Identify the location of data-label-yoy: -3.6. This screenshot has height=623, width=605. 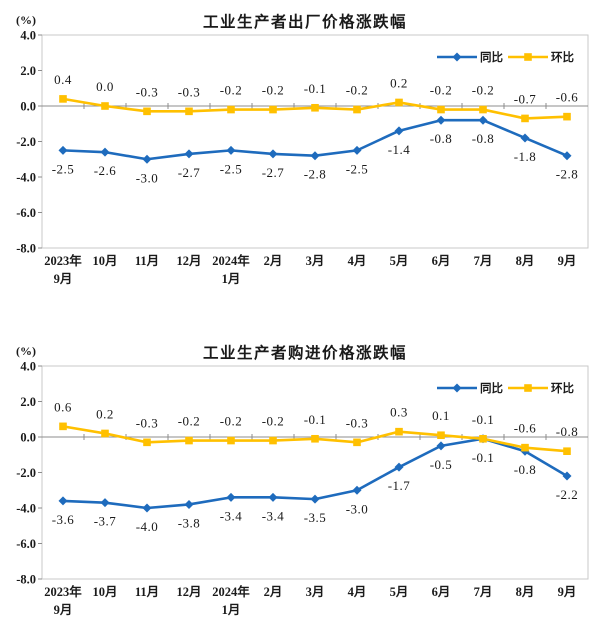
(63, 519).